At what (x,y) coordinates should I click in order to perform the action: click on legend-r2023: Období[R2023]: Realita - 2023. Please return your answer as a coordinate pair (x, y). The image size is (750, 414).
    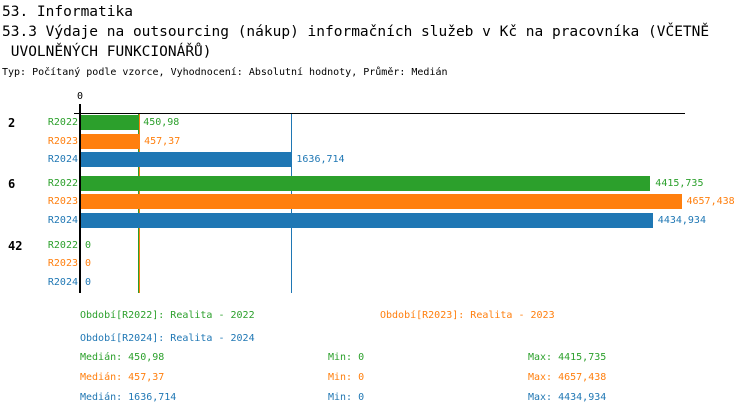
    Looking at the image, I should click on (467, 315).